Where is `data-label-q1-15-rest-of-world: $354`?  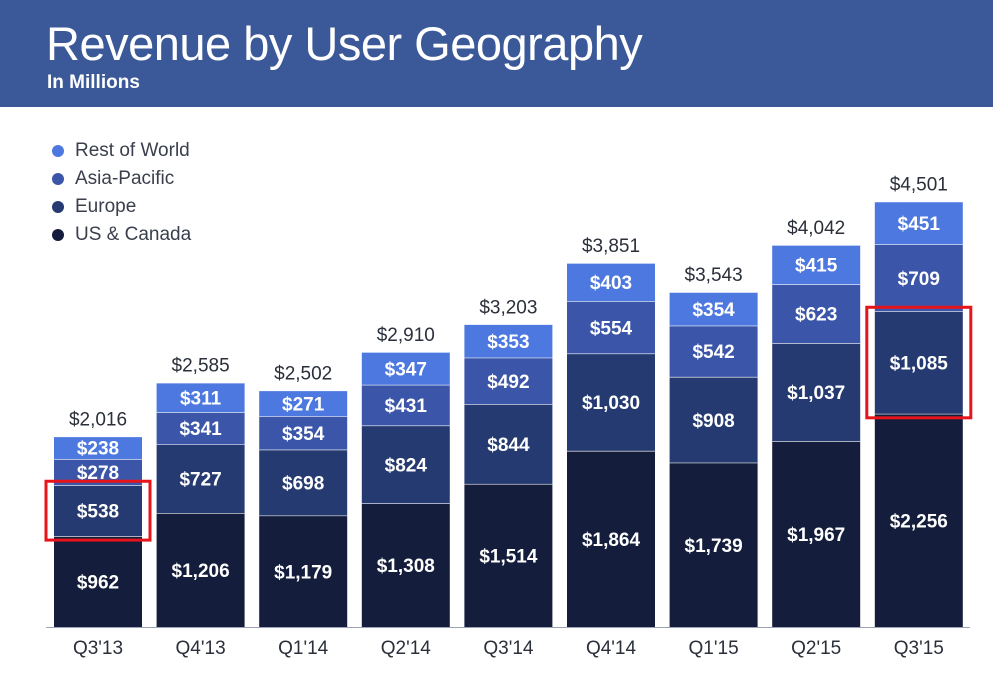
data-label-q1-15-rest-of-world: $354 is located at coordinates (713, 310).